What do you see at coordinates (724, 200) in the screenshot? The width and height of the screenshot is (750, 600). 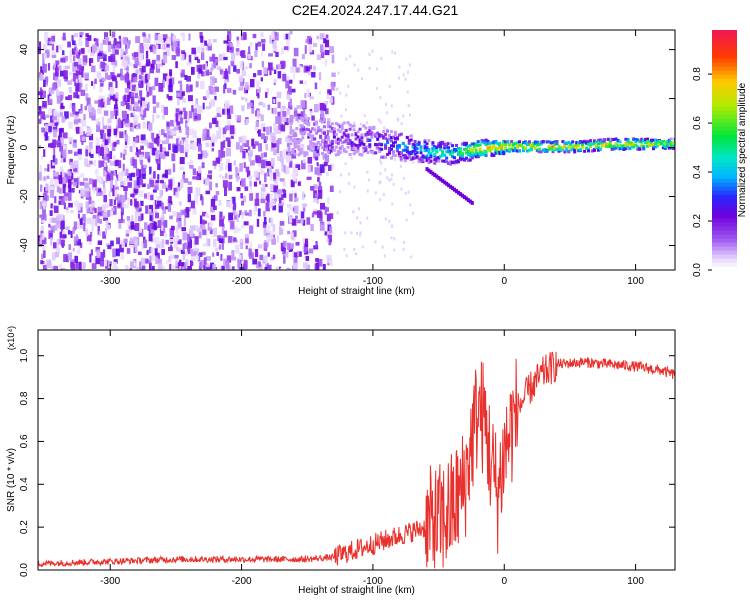 I see `colorbar-segment` at bounding box center [724, 200].